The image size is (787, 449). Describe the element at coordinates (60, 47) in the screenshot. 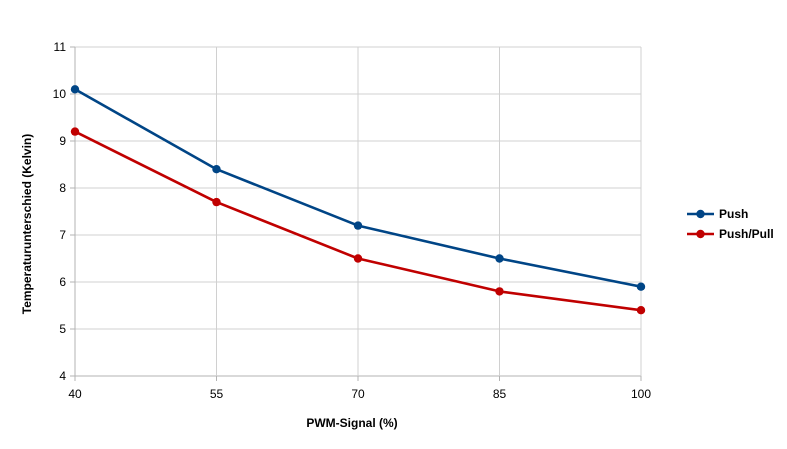

I see `y-tick-label: 11` at that location.